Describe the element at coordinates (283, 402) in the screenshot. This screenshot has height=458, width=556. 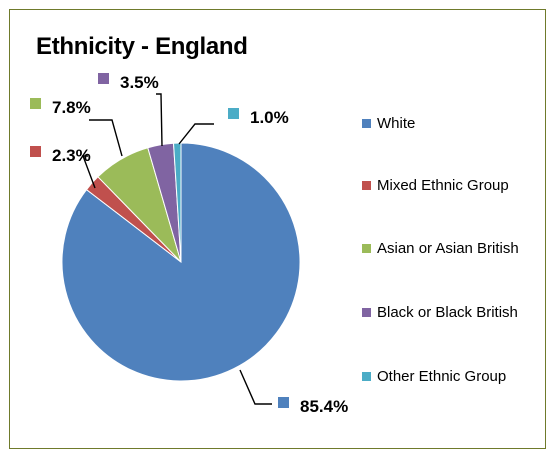
I see `data-label-key-white` at that location.